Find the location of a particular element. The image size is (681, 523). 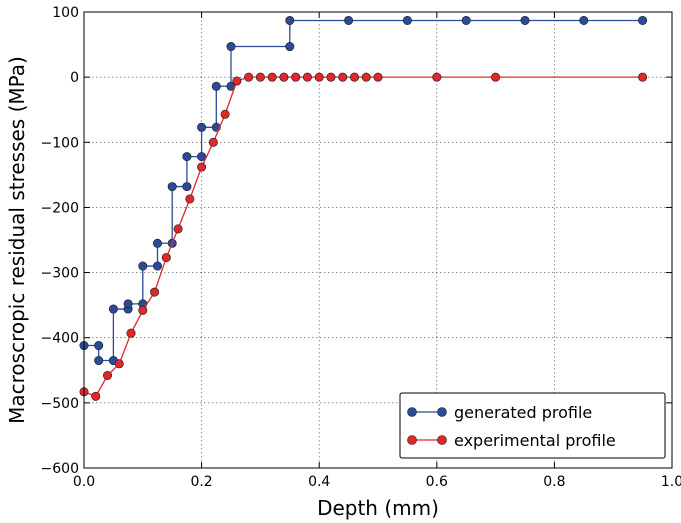

y-tick-label: −500 is located at coordinates (60, 404).